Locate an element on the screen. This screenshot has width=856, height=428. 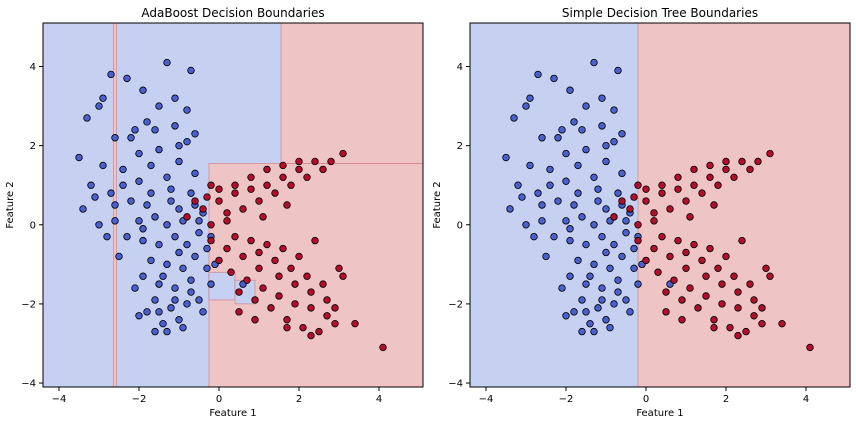
adaboost-ytick-label: −2 is located at coordinates (28, 304).